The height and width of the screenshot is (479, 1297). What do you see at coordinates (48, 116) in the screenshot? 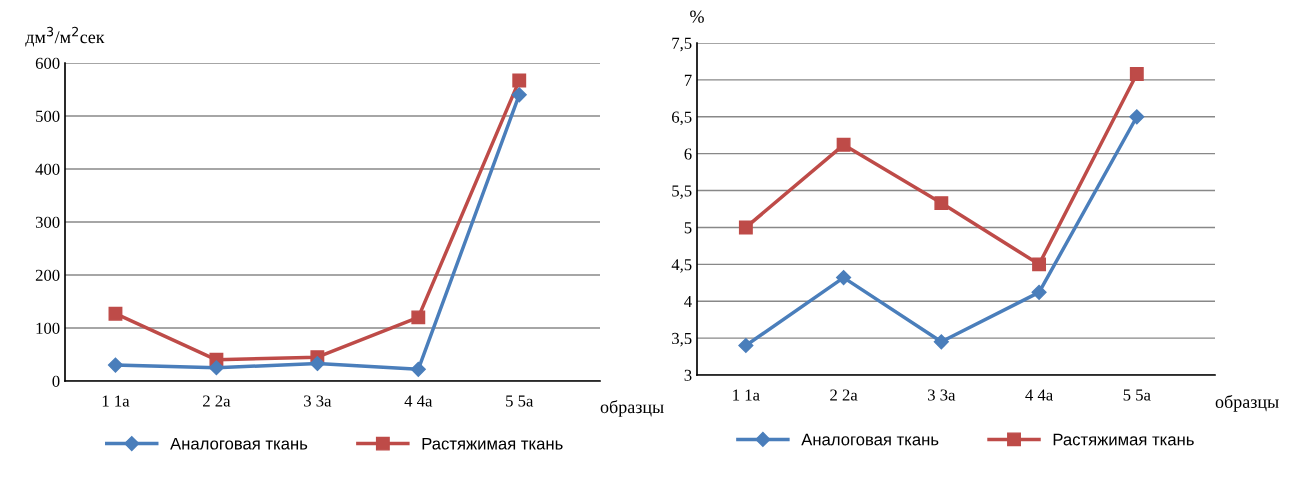
I see `y-tick-label: 500` at bounding box center [48, 116].